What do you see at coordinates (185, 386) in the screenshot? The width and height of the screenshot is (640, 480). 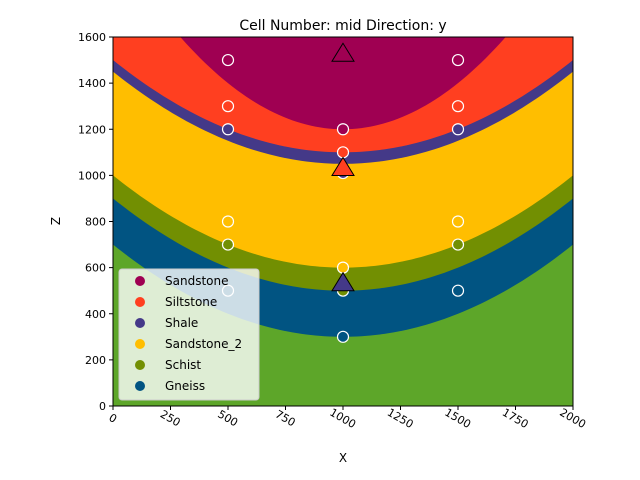 I see `legend-label: Gneiss` at bounding box center [185, 386].